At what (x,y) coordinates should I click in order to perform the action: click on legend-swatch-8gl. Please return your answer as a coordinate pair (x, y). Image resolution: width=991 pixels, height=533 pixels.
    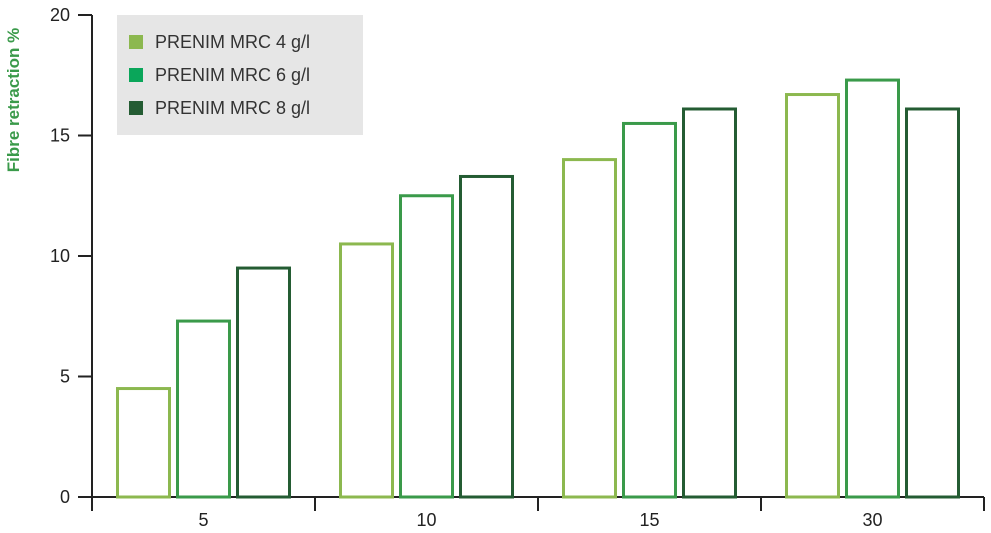
    Looking at the image, I should click on (136, 108).